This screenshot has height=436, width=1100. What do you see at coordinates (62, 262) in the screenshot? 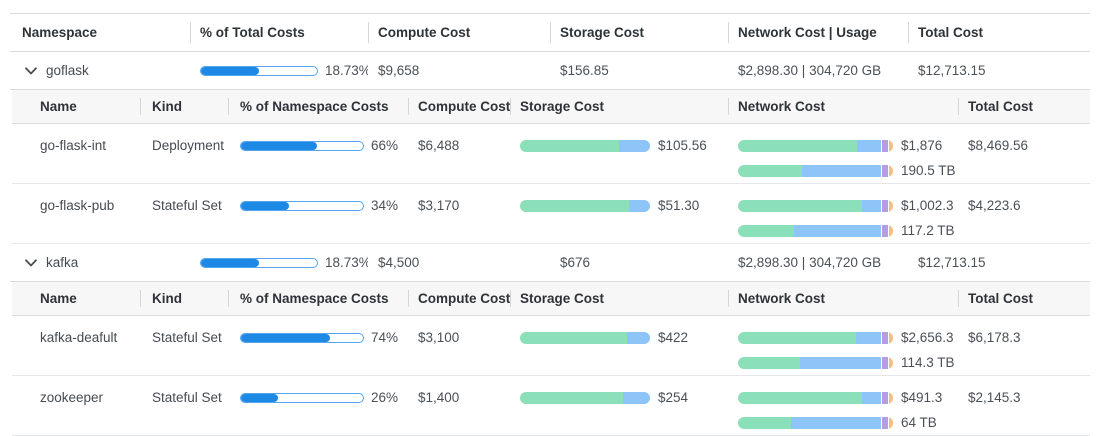
I see `namespace-name: kafka` at bounding box center [62, 262].